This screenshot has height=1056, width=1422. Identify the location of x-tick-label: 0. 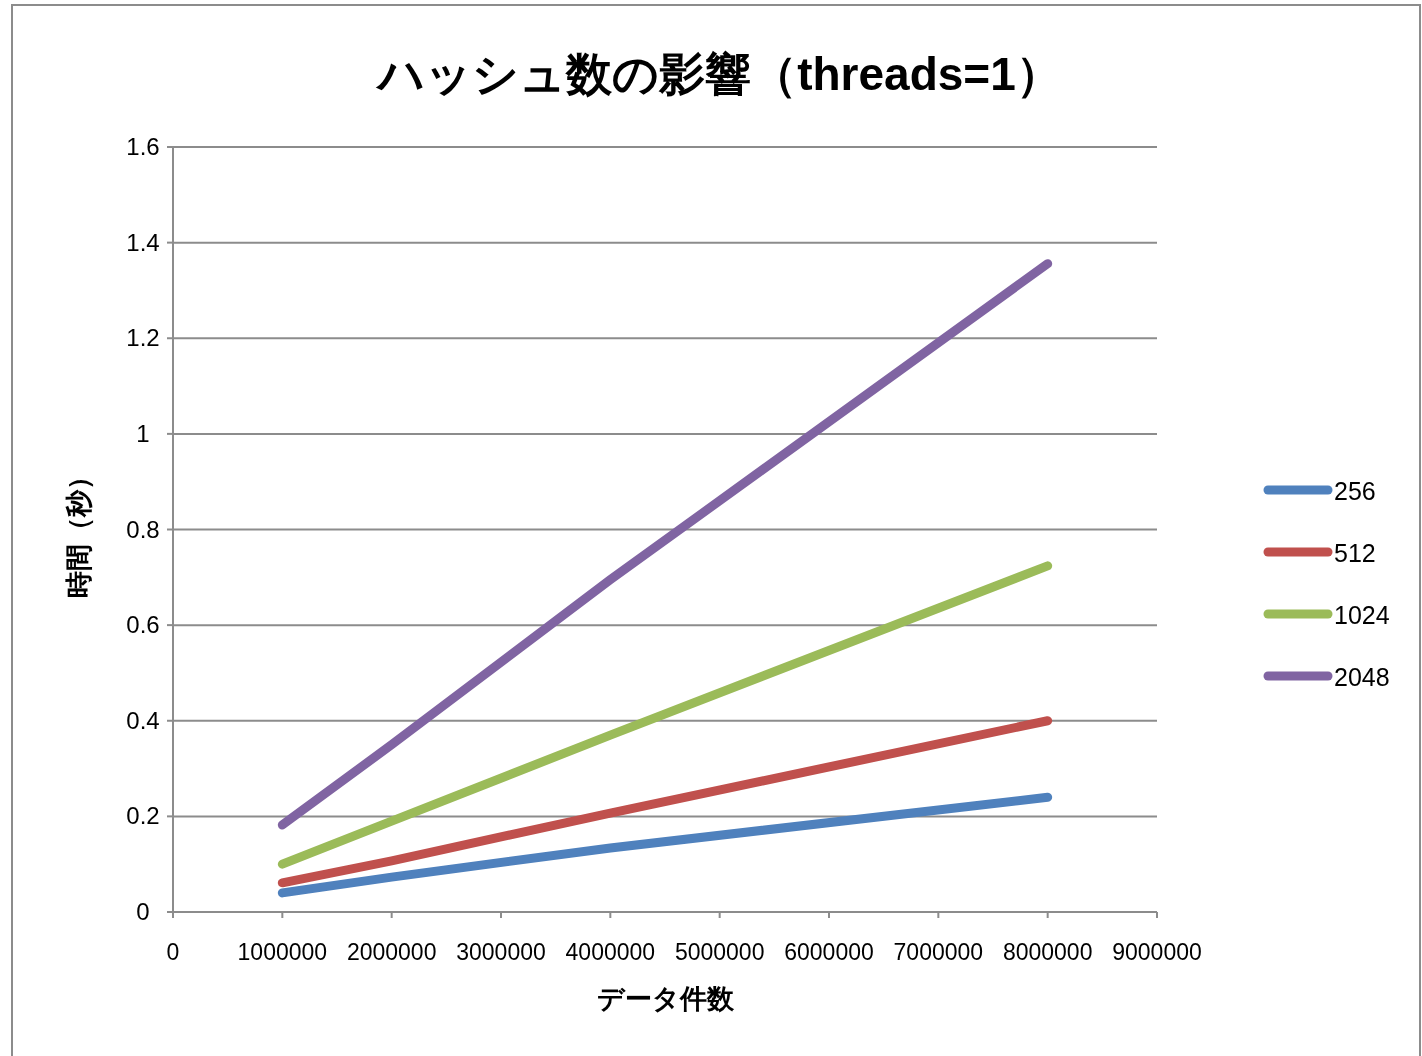
(173, 952).